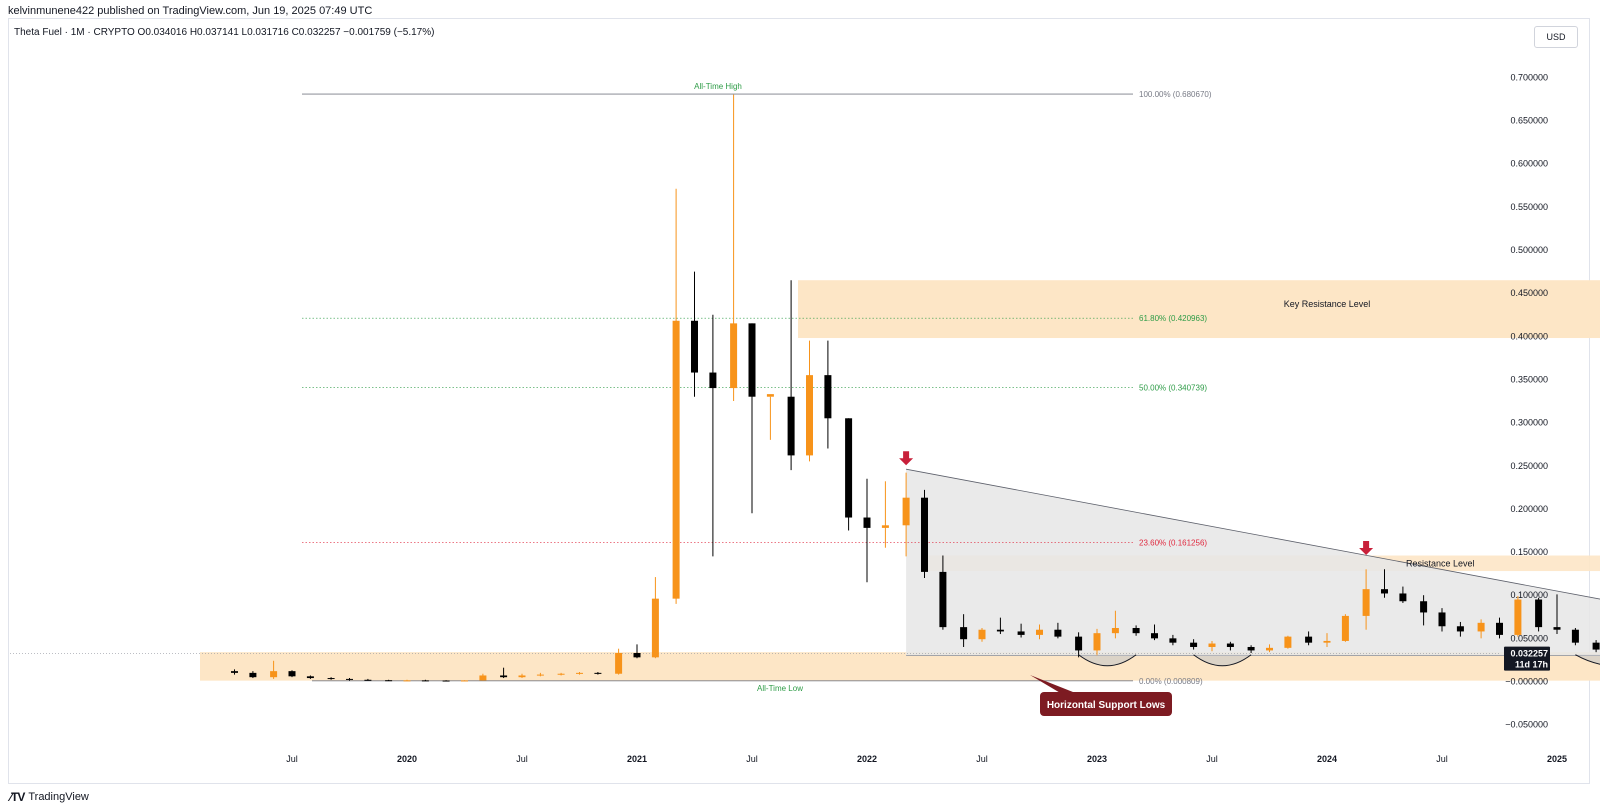  I want to click on all-time-high-label: All-Time High, so click(718, 86).